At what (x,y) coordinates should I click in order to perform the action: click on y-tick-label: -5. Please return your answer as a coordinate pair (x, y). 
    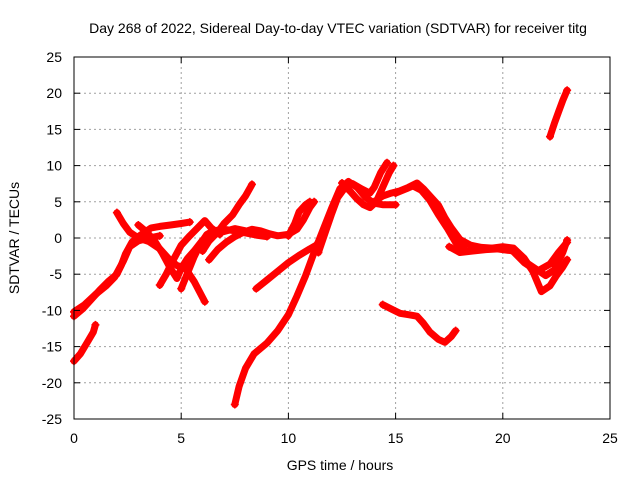
    Looking at the image, I should click on (56, 274).